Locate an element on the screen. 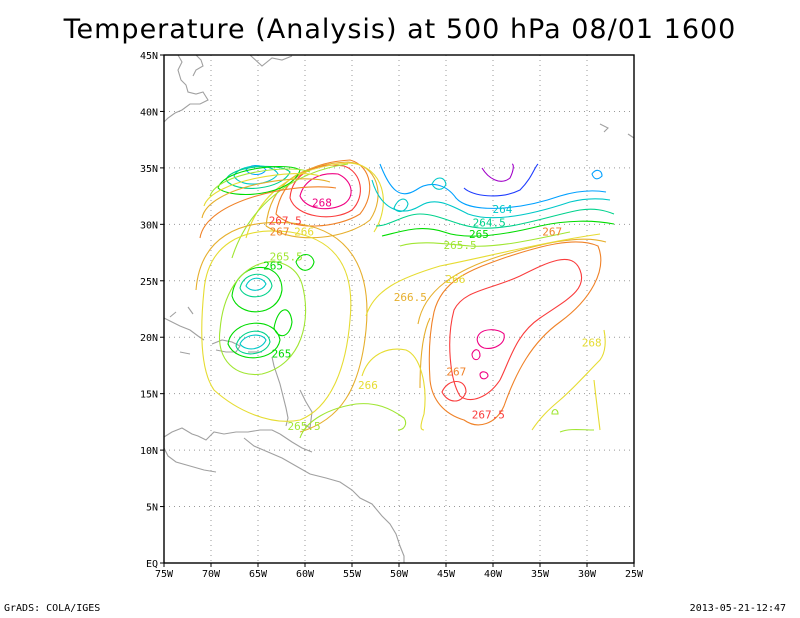  x-tick-label: 65W is located at coordinates (258, 574).